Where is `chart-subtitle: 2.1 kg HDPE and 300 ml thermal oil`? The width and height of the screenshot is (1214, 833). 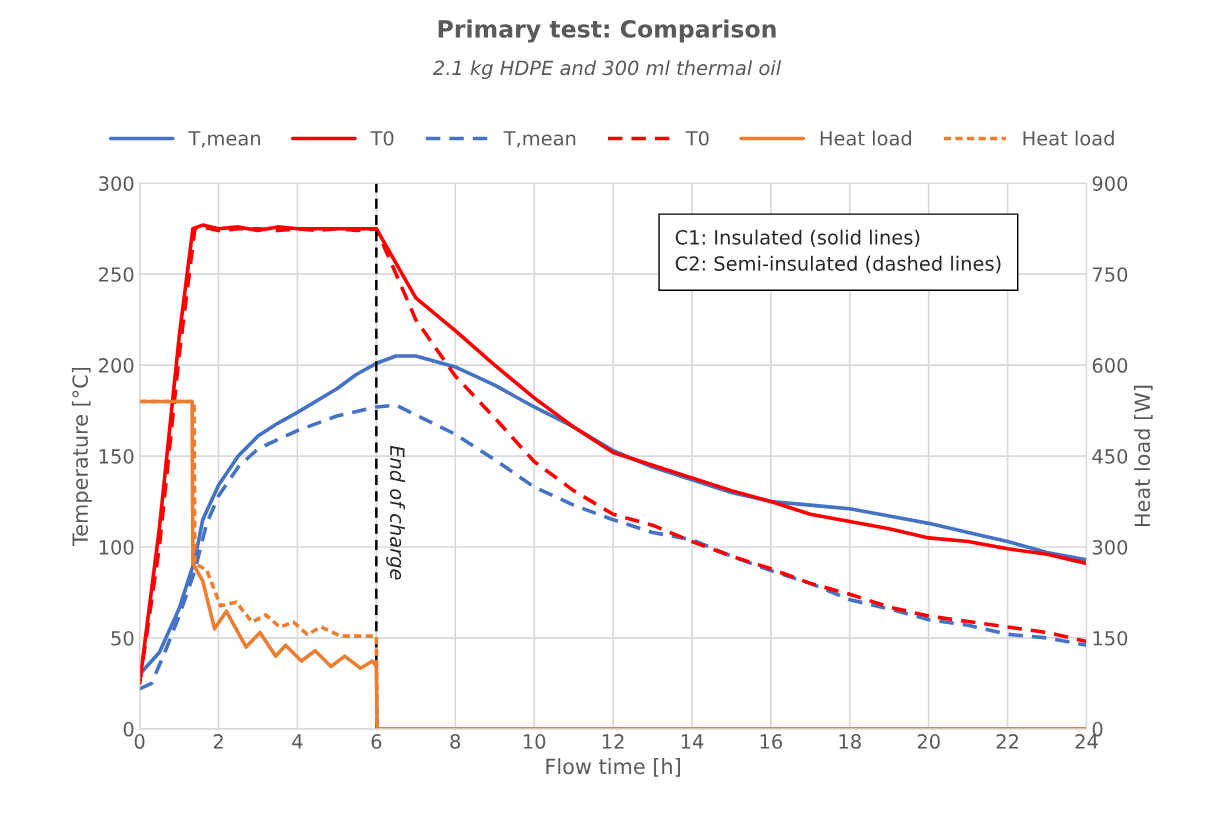 chart-subtitle: 2.1 kg HDPE and 300 ml thermal oil is located at coordinates (607, 70).